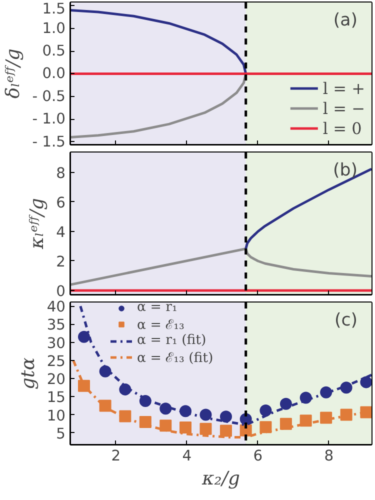 The image size is (375, 500). What do you see at coordinates (56, 307) in the screenshot?
I see `y-tick-label: 40` at bounding box center [56, 307].